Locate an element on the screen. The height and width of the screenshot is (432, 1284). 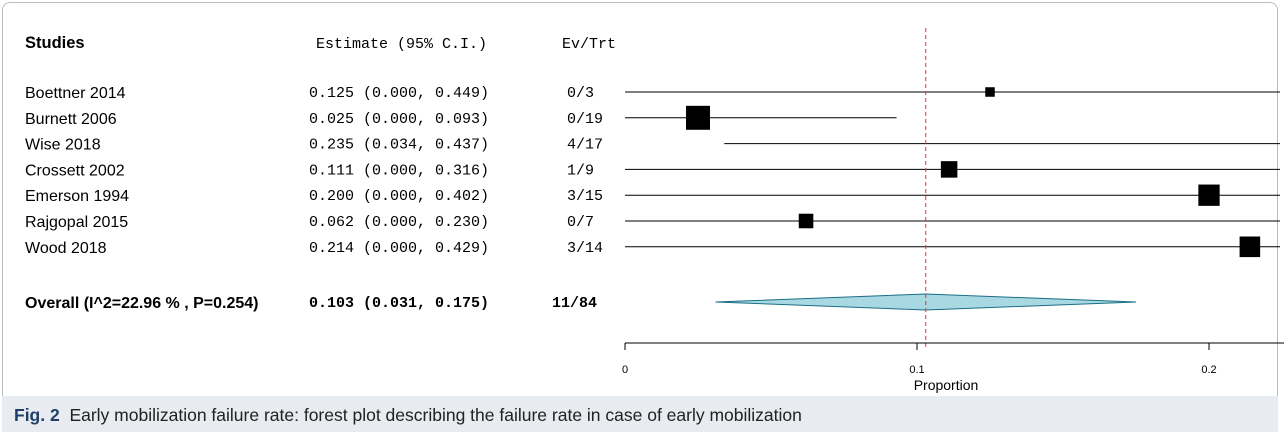
study-estimate: 0.062 (0.000, 0.230) is located at coordinates (399, 222).